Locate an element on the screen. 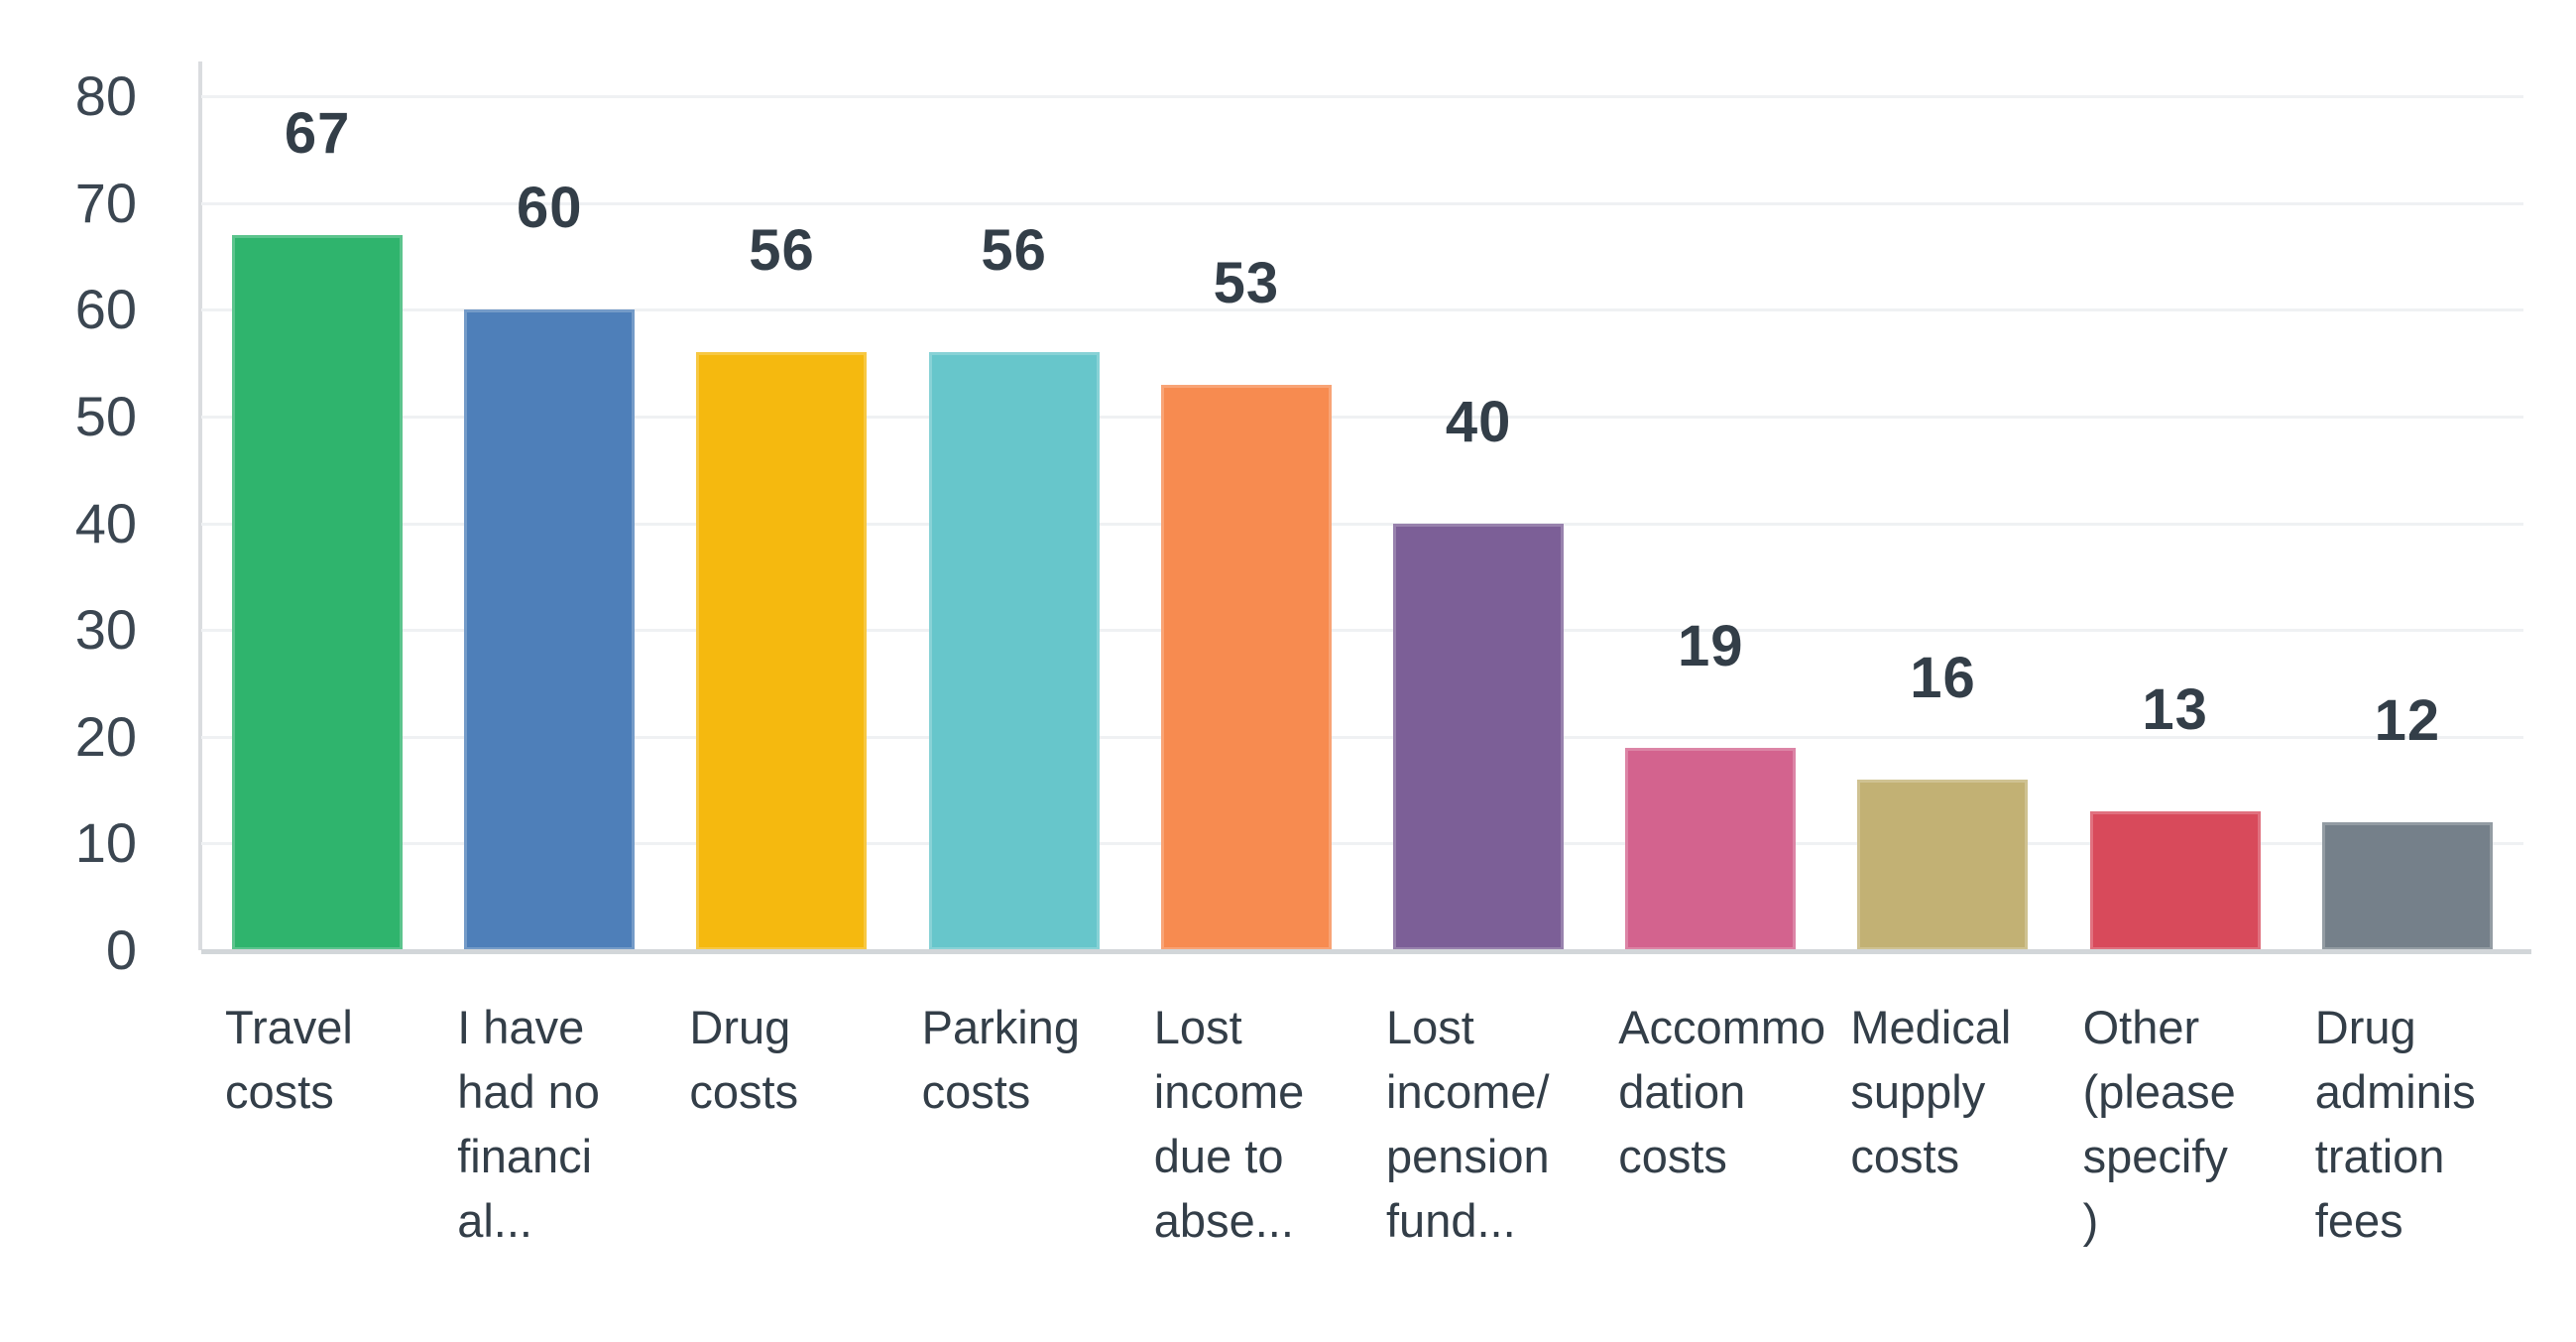  x-axis-label-line: had no is located at coordinates (528, 1091).